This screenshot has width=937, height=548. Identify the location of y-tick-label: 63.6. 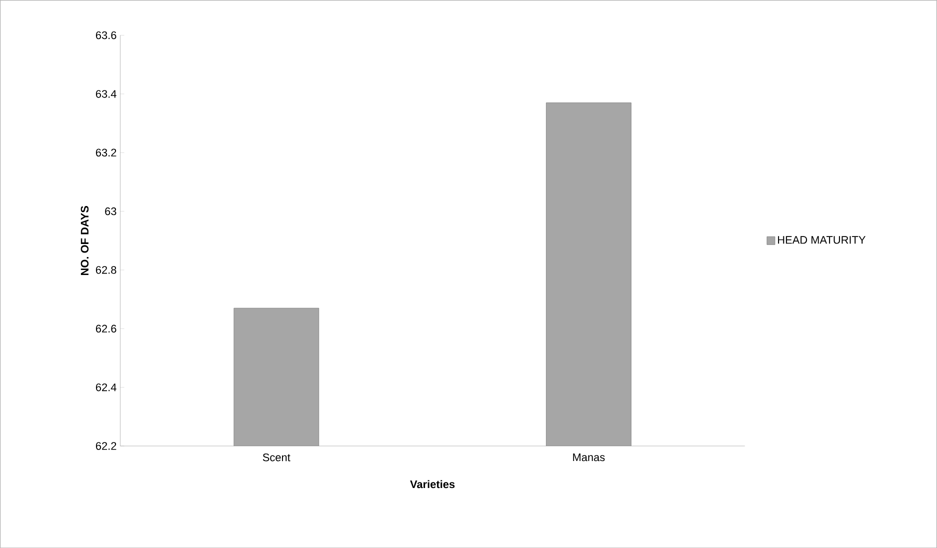
(106, 35).